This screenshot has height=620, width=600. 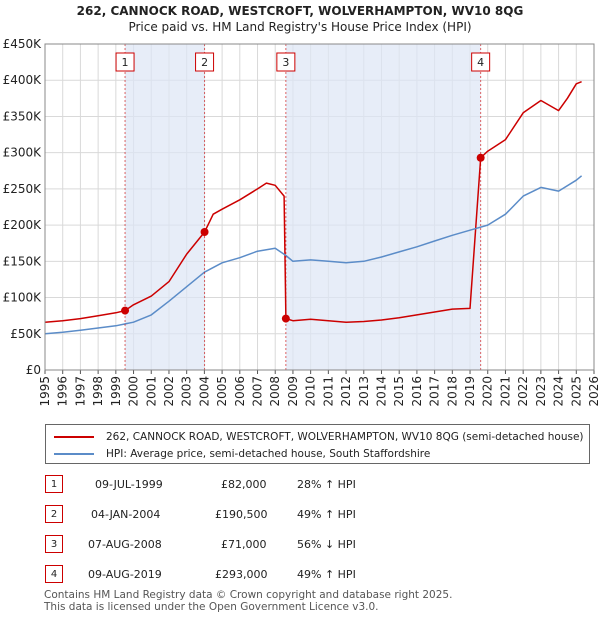 What do you see at coordinates (417, 391) in the screenshot?
I see `x-tick-label: 2016` at bounding box center [417, 391].